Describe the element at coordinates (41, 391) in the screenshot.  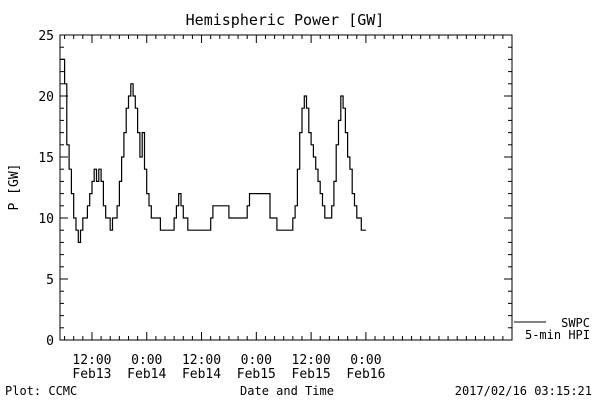
I see `footer-plot-credit: Plot: CCMC` at that location.